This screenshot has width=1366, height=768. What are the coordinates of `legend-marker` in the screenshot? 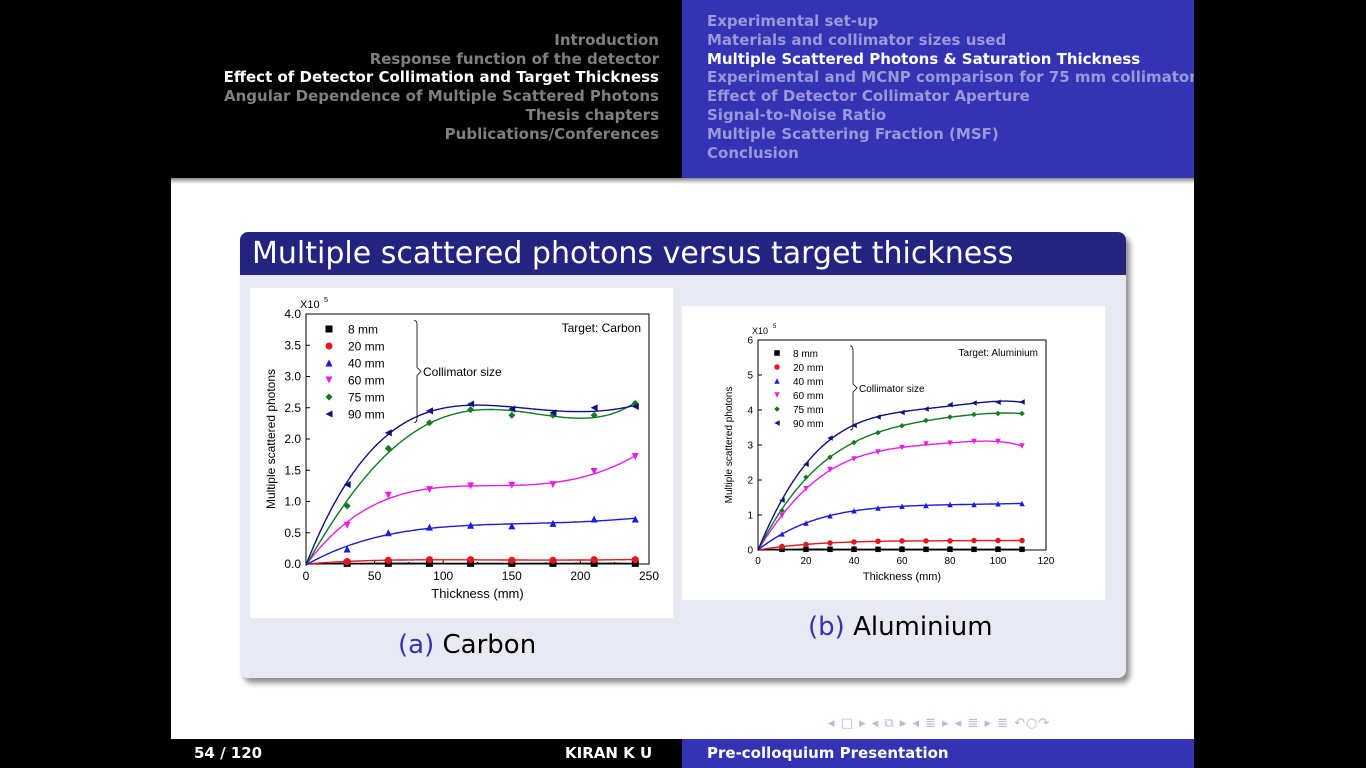 It's located at (329, 397).